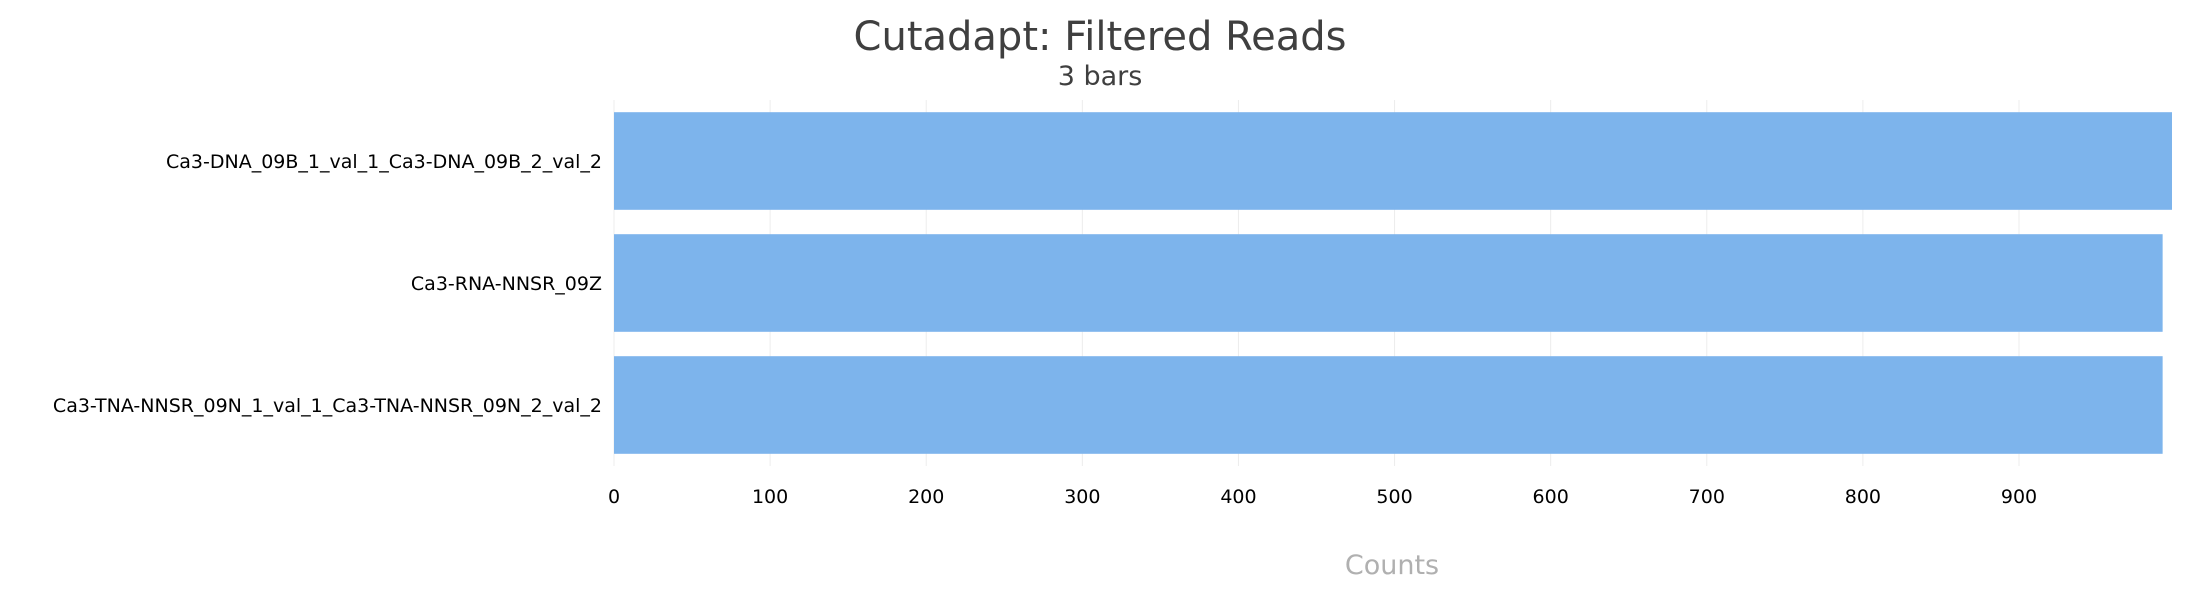  What do you see at coordinates (926, 497) in the screenshot?
I see `x-tick-label: 200` at bounding box center [926, 497].